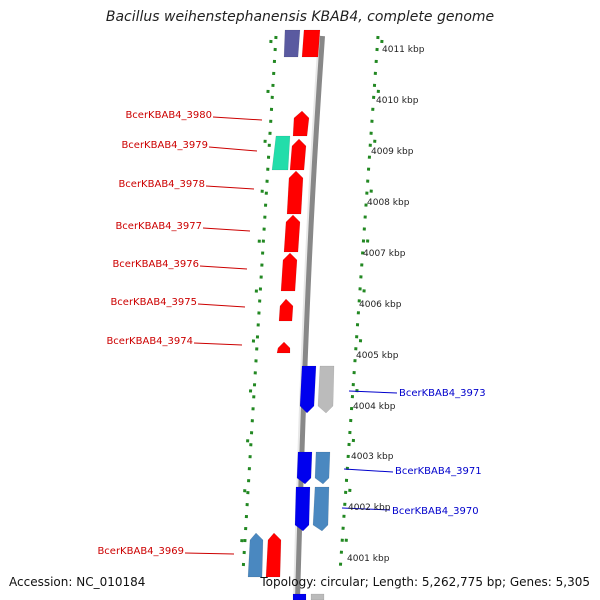  What do you see at coordinates (311, 43) in the screenshot?
I see `gene-top-red` at bounding box center [311, 43].